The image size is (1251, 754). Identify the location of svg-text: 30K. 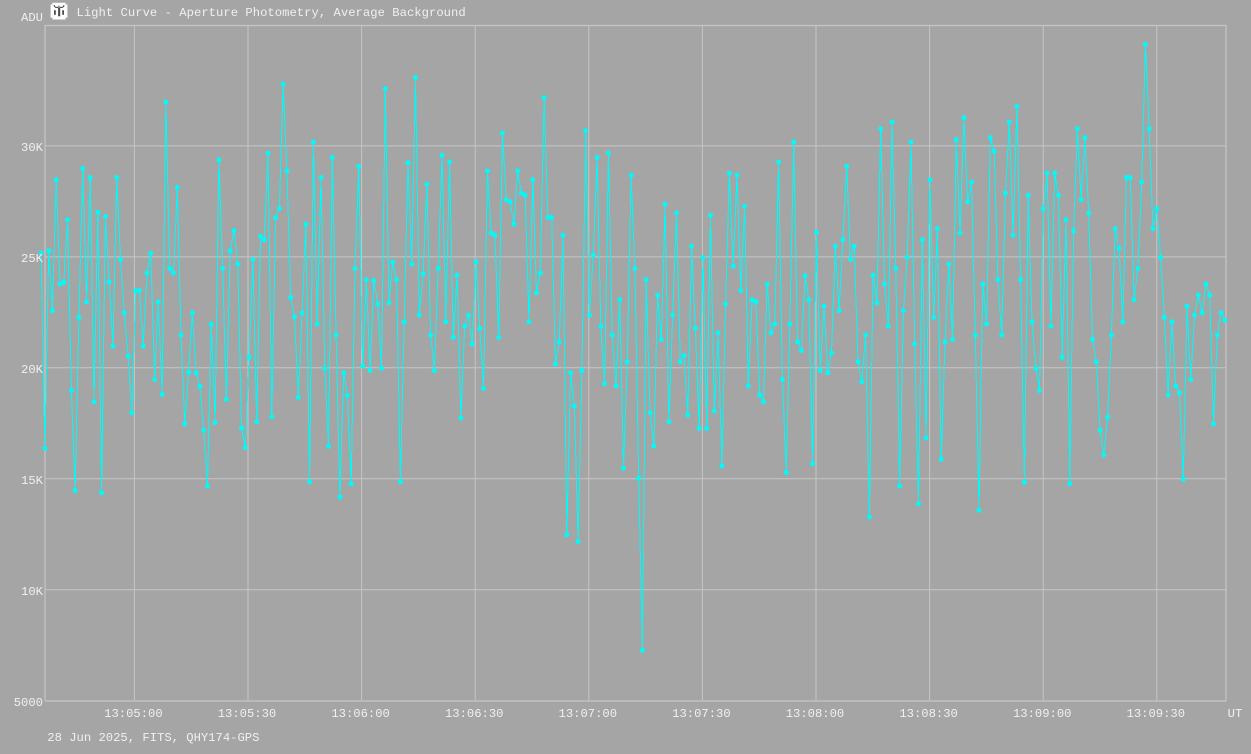
(32, 148).